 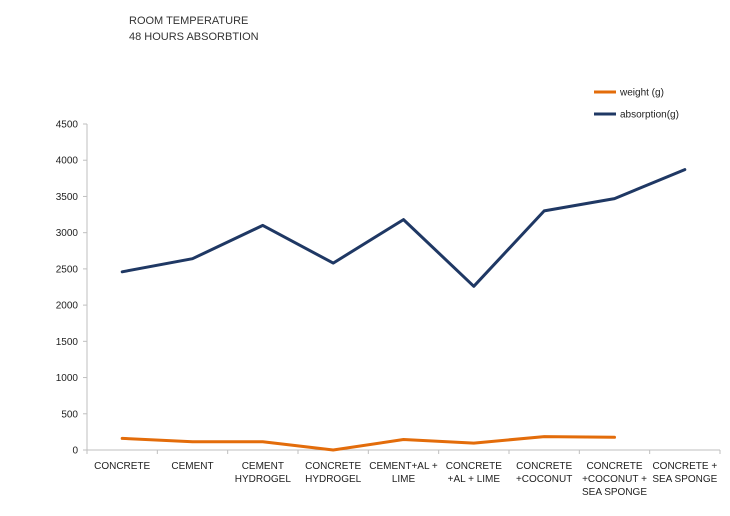 I want to click on chart-title-line-2: 48 HOURS ABSORBTION, so click(x=194, y=37).